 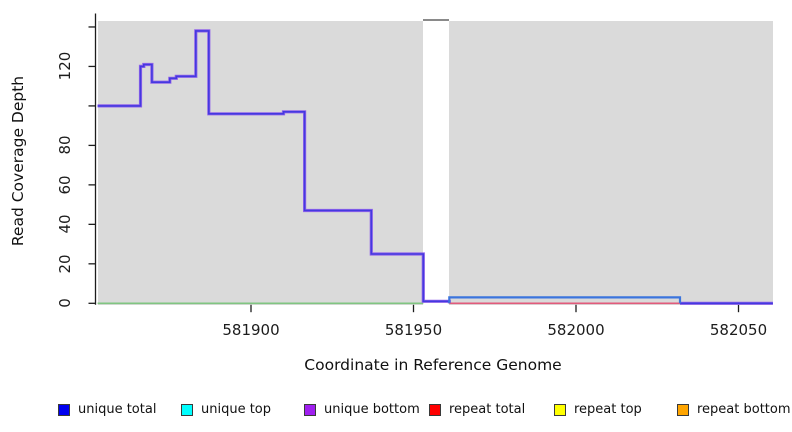 What do you see at coordinates (310, 409) in the screenshot?
I see `legend-swatch-unique-bottom` at bounding box center [310, 409].